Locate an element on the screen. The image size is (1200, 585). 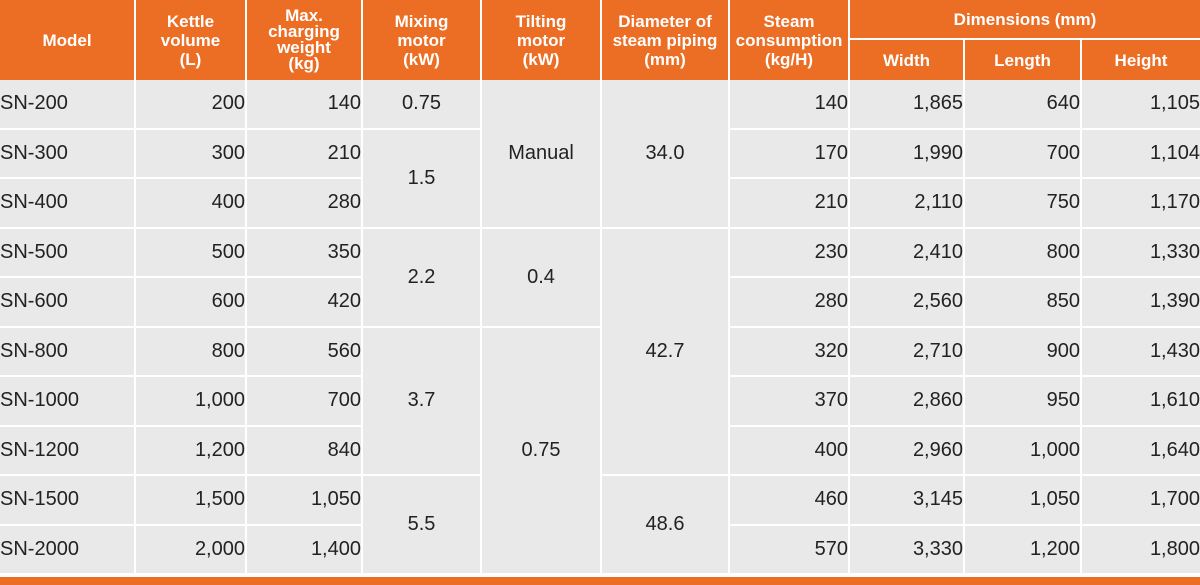
cell-length: 900 is located at coordinates (1023, 352).